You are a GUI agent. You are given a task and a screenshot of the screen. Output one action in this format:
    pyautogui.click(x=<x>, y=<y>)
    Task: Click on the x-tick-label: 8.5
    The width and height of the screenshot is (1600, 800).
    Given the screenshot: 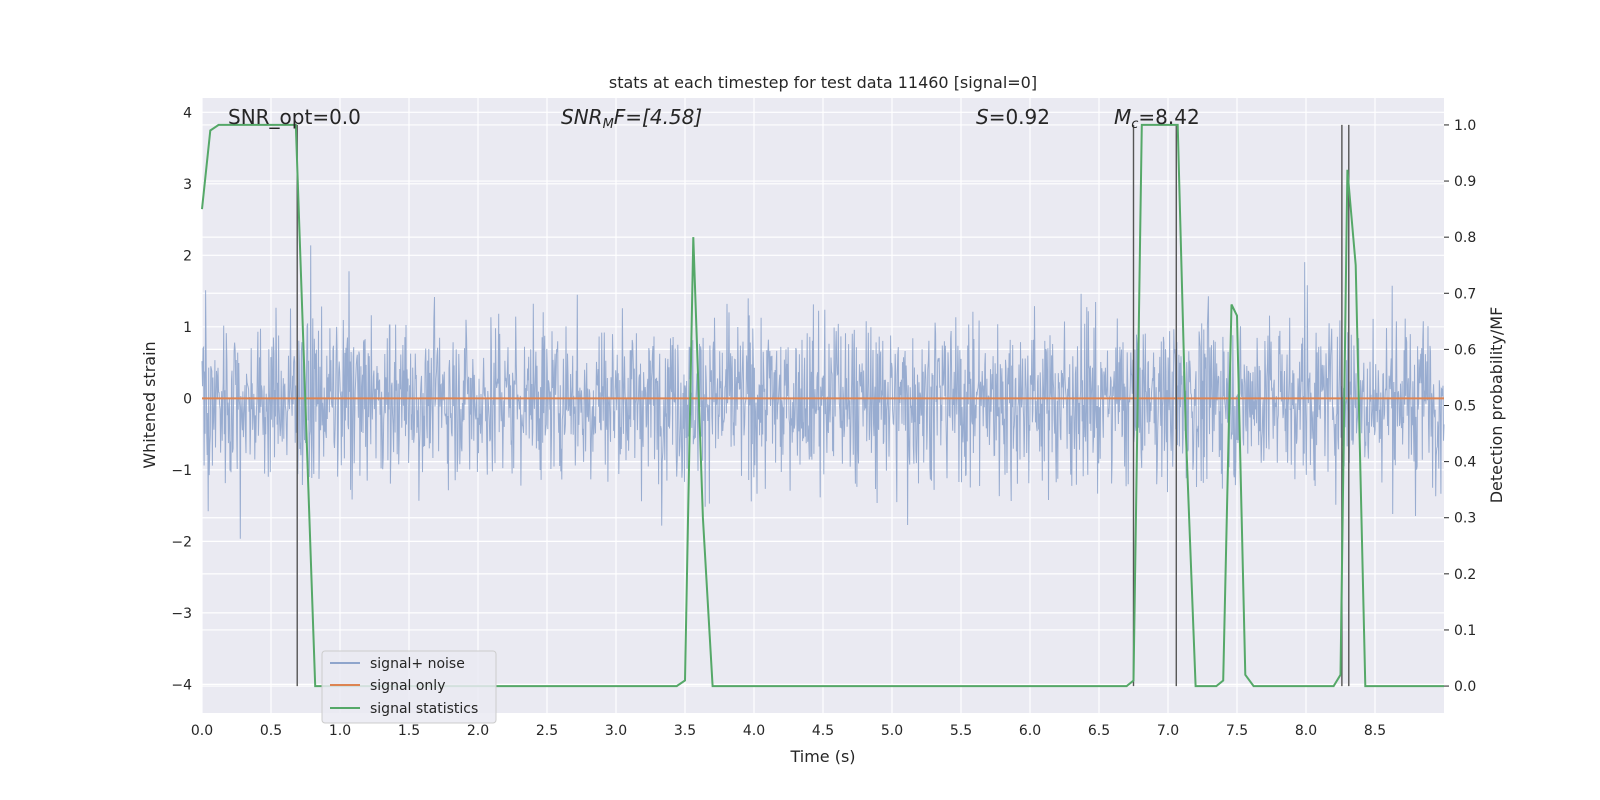 What is the action you would take?
    pyautogui.click(x=1375, y=731)
    